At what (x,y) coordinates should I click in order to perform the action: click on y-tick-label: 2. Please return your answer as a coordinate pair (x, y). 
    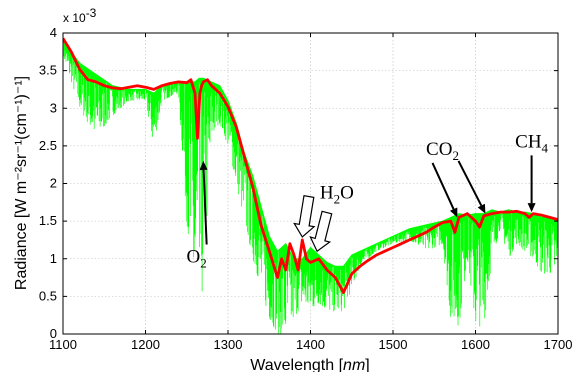
    Looking at the image, I should click on (53, 183).